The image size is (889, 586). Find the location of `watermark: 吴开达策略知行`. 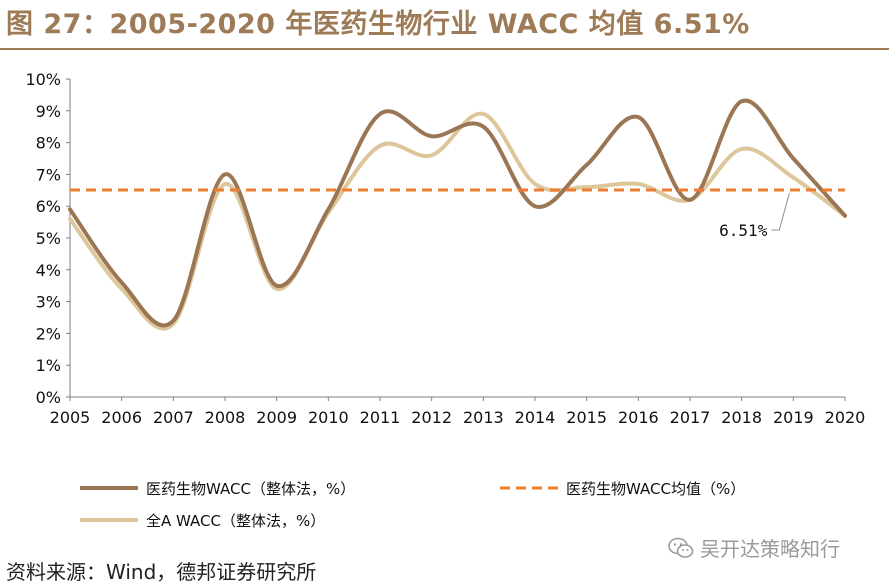

watermark: 吴开达策略知行 is located at coordinates (754, 547).